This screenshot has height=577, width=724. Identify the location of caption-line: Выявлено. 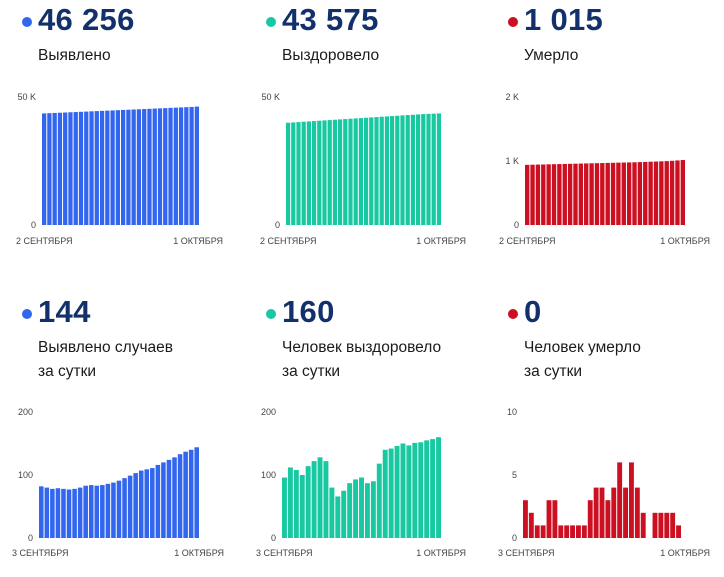
(74, 55).